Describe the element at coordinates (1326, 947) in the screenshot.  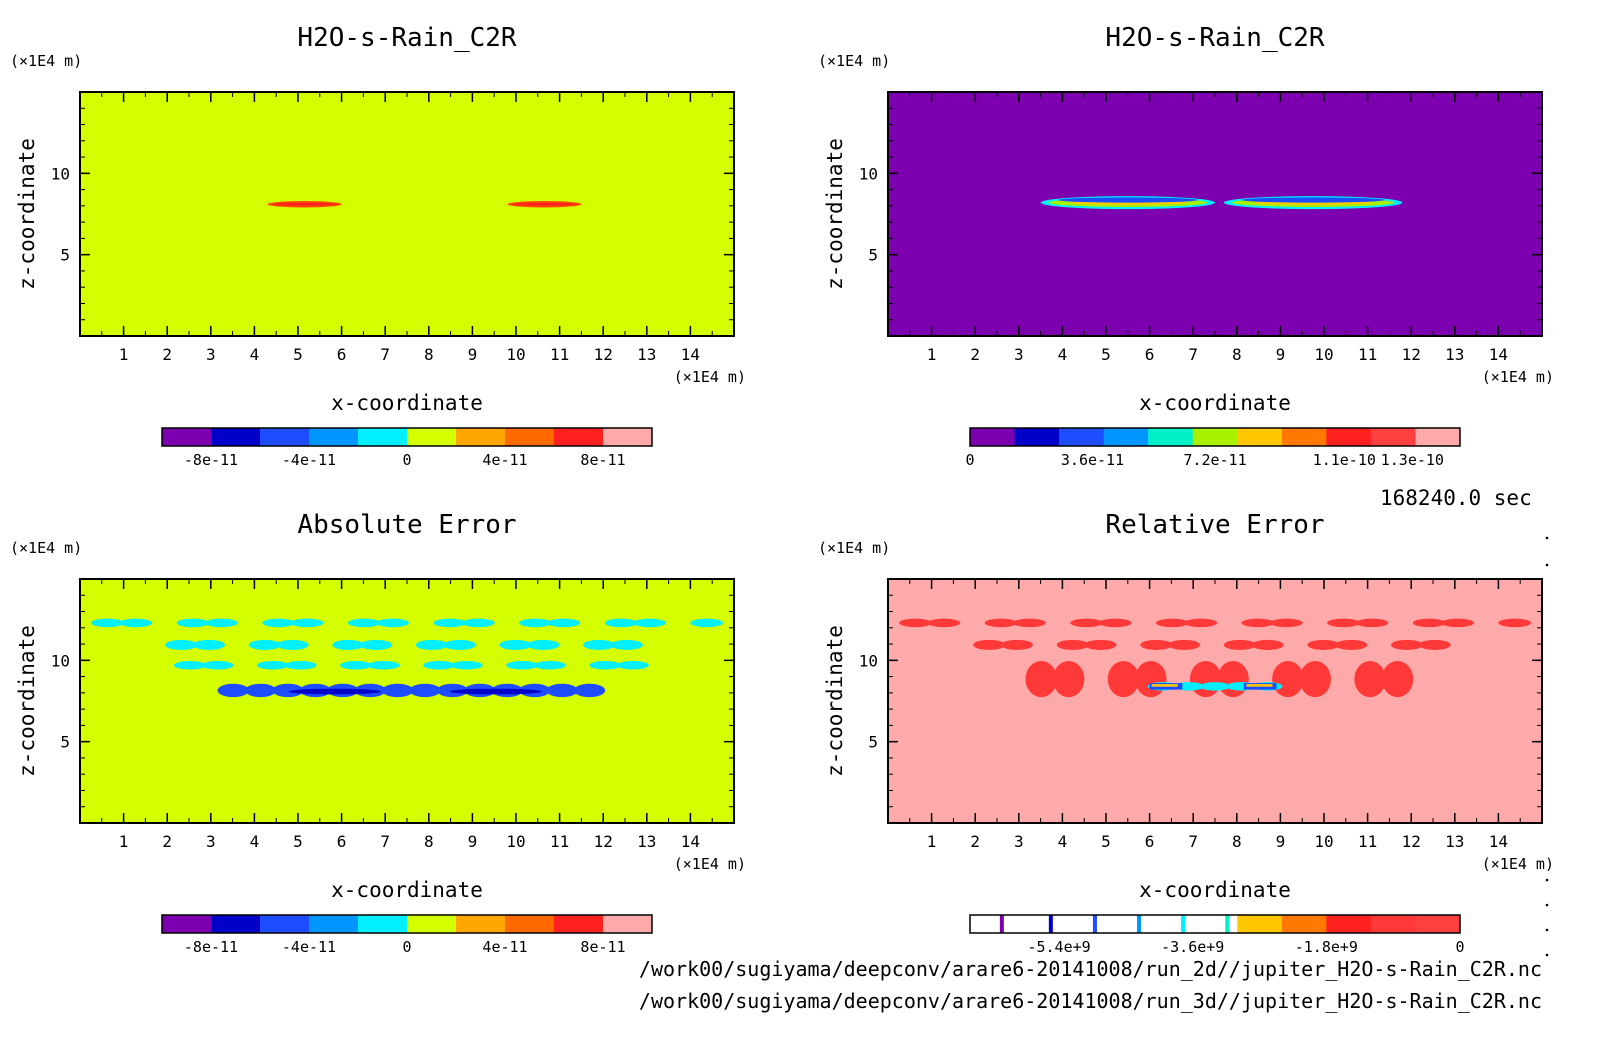
I see `colorbar-tick-label: -1.8e+9` at that location.